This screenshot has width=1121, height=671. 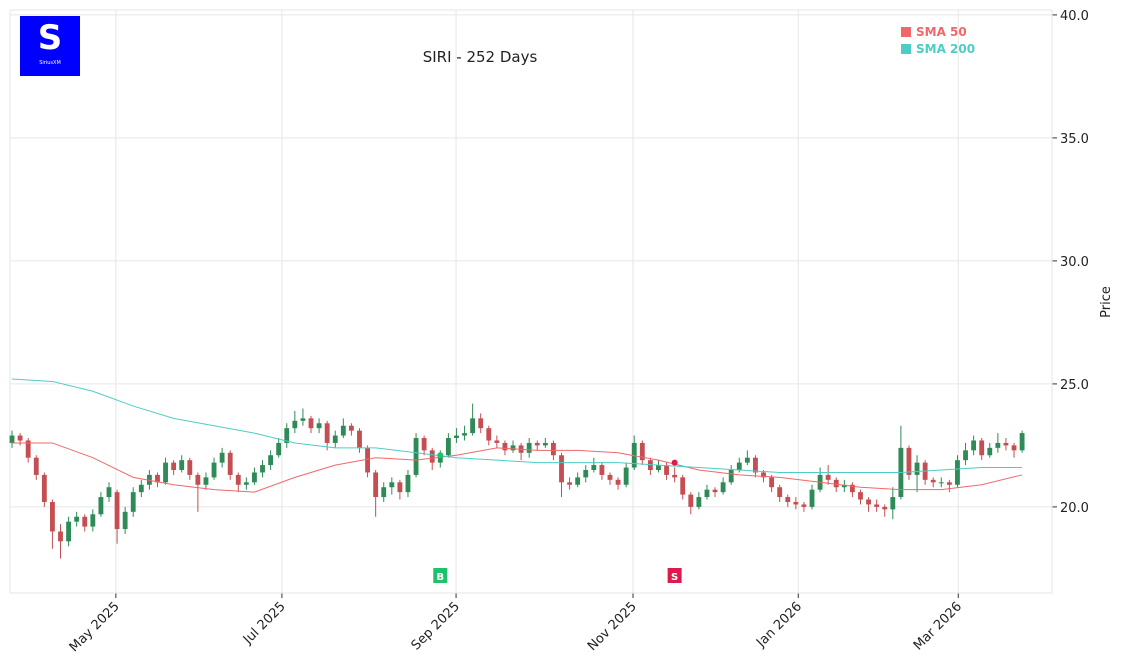 What do you see at coordinates (1074, 139) in the screenshot?
I see `y-tick-label: 35.0` at bounding box center [1074, 139].